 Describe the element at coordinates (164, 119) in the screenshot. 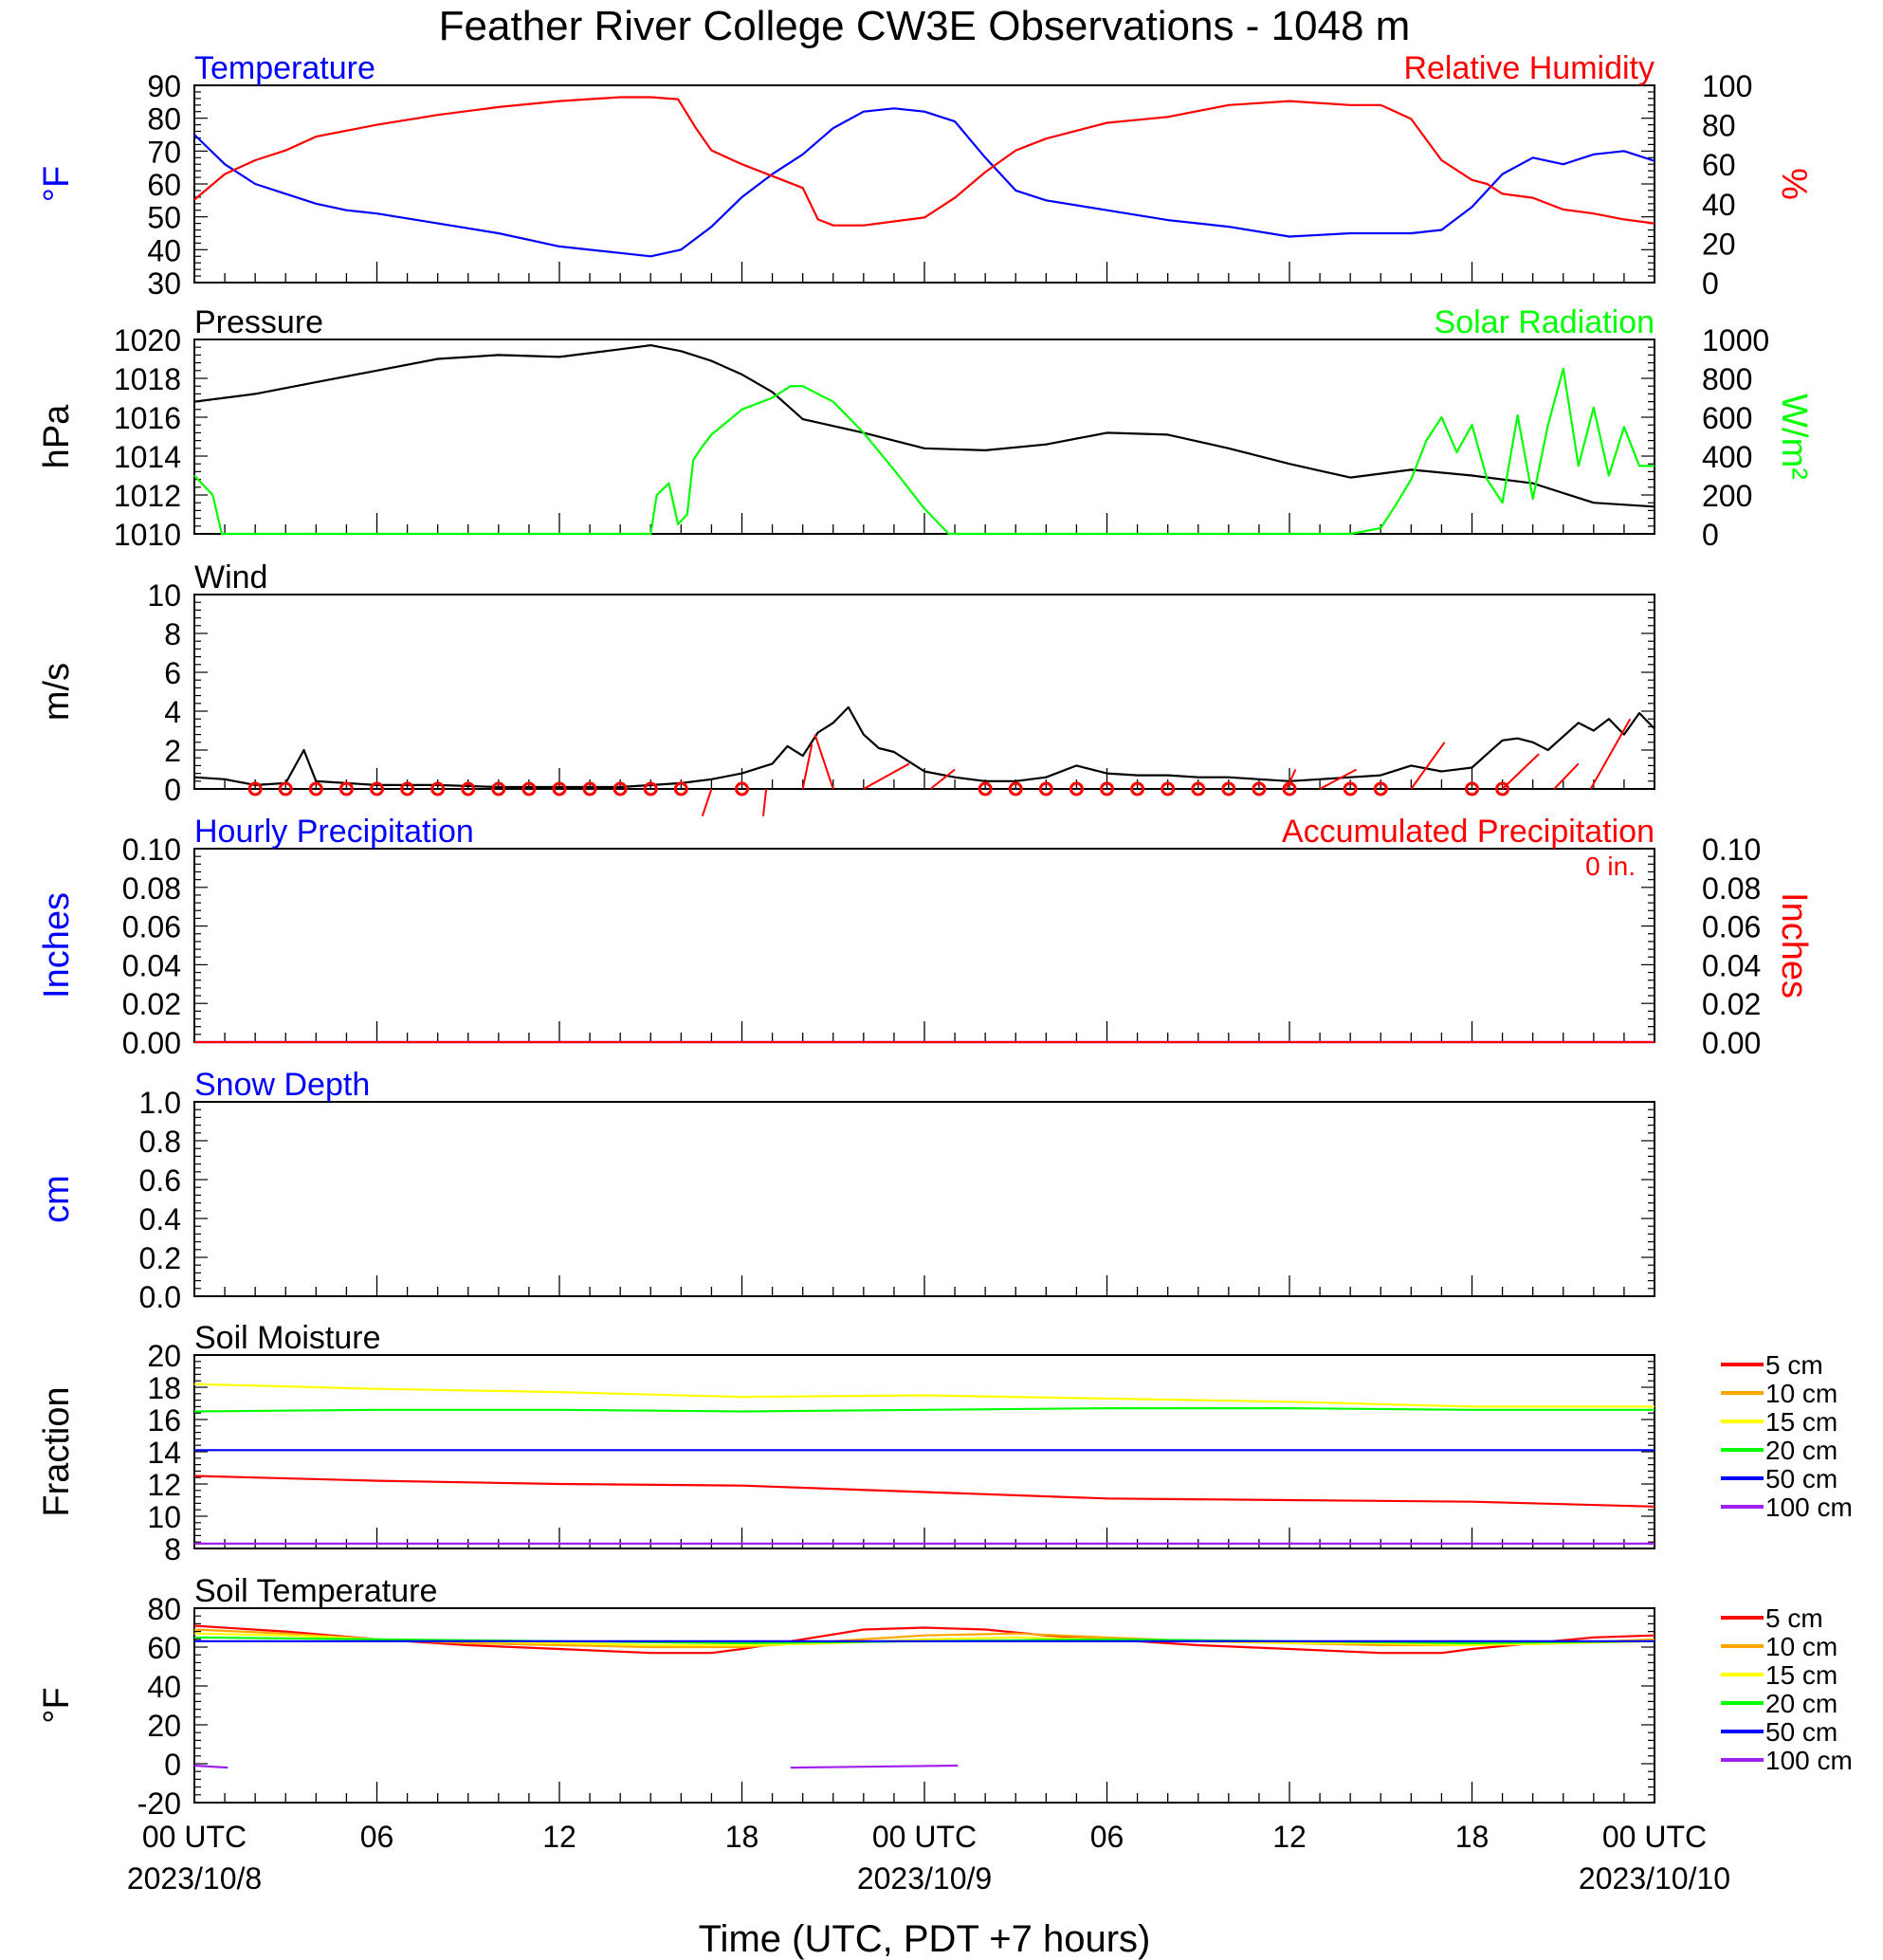

I see `y-tick-label: 80` at that location.